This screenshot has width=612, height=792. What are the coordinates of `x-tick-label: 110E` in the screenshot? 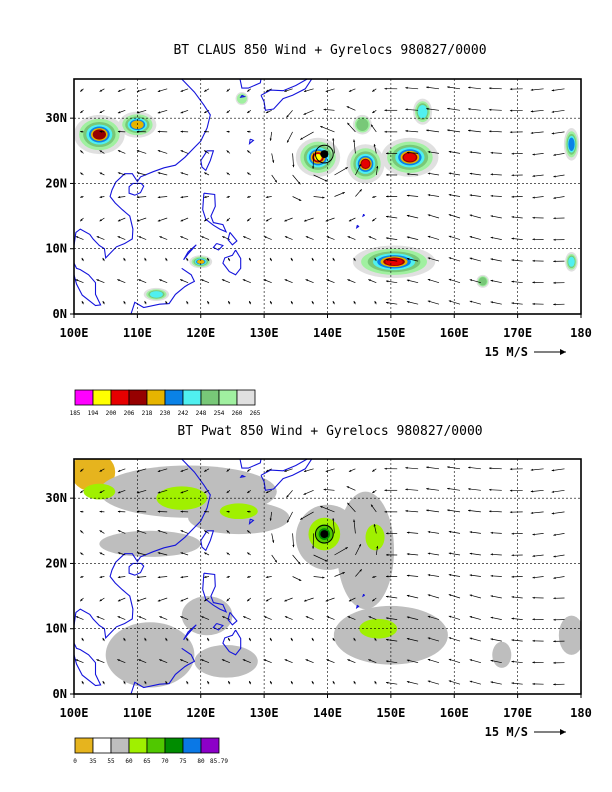 It's located at (137, 713).